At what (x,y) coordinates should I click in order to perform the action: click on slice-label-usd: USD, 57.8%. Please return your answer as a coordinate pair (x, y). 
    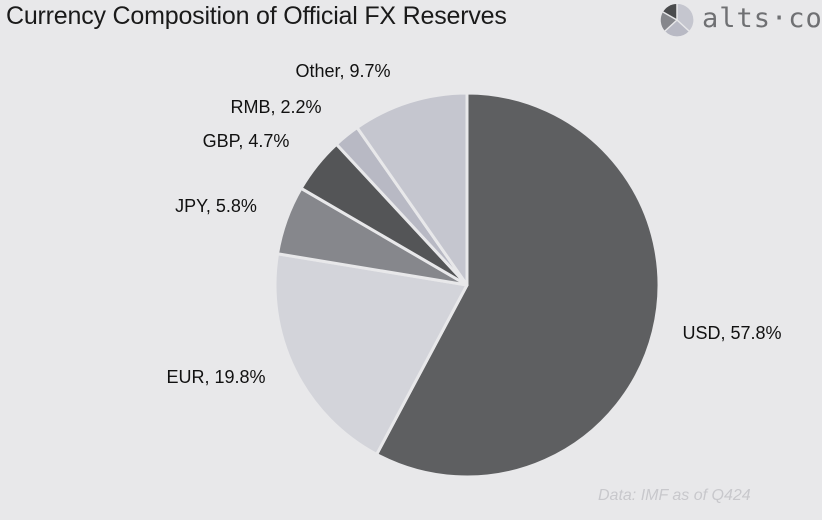
    Looking at the image, I should click on (731, 333).